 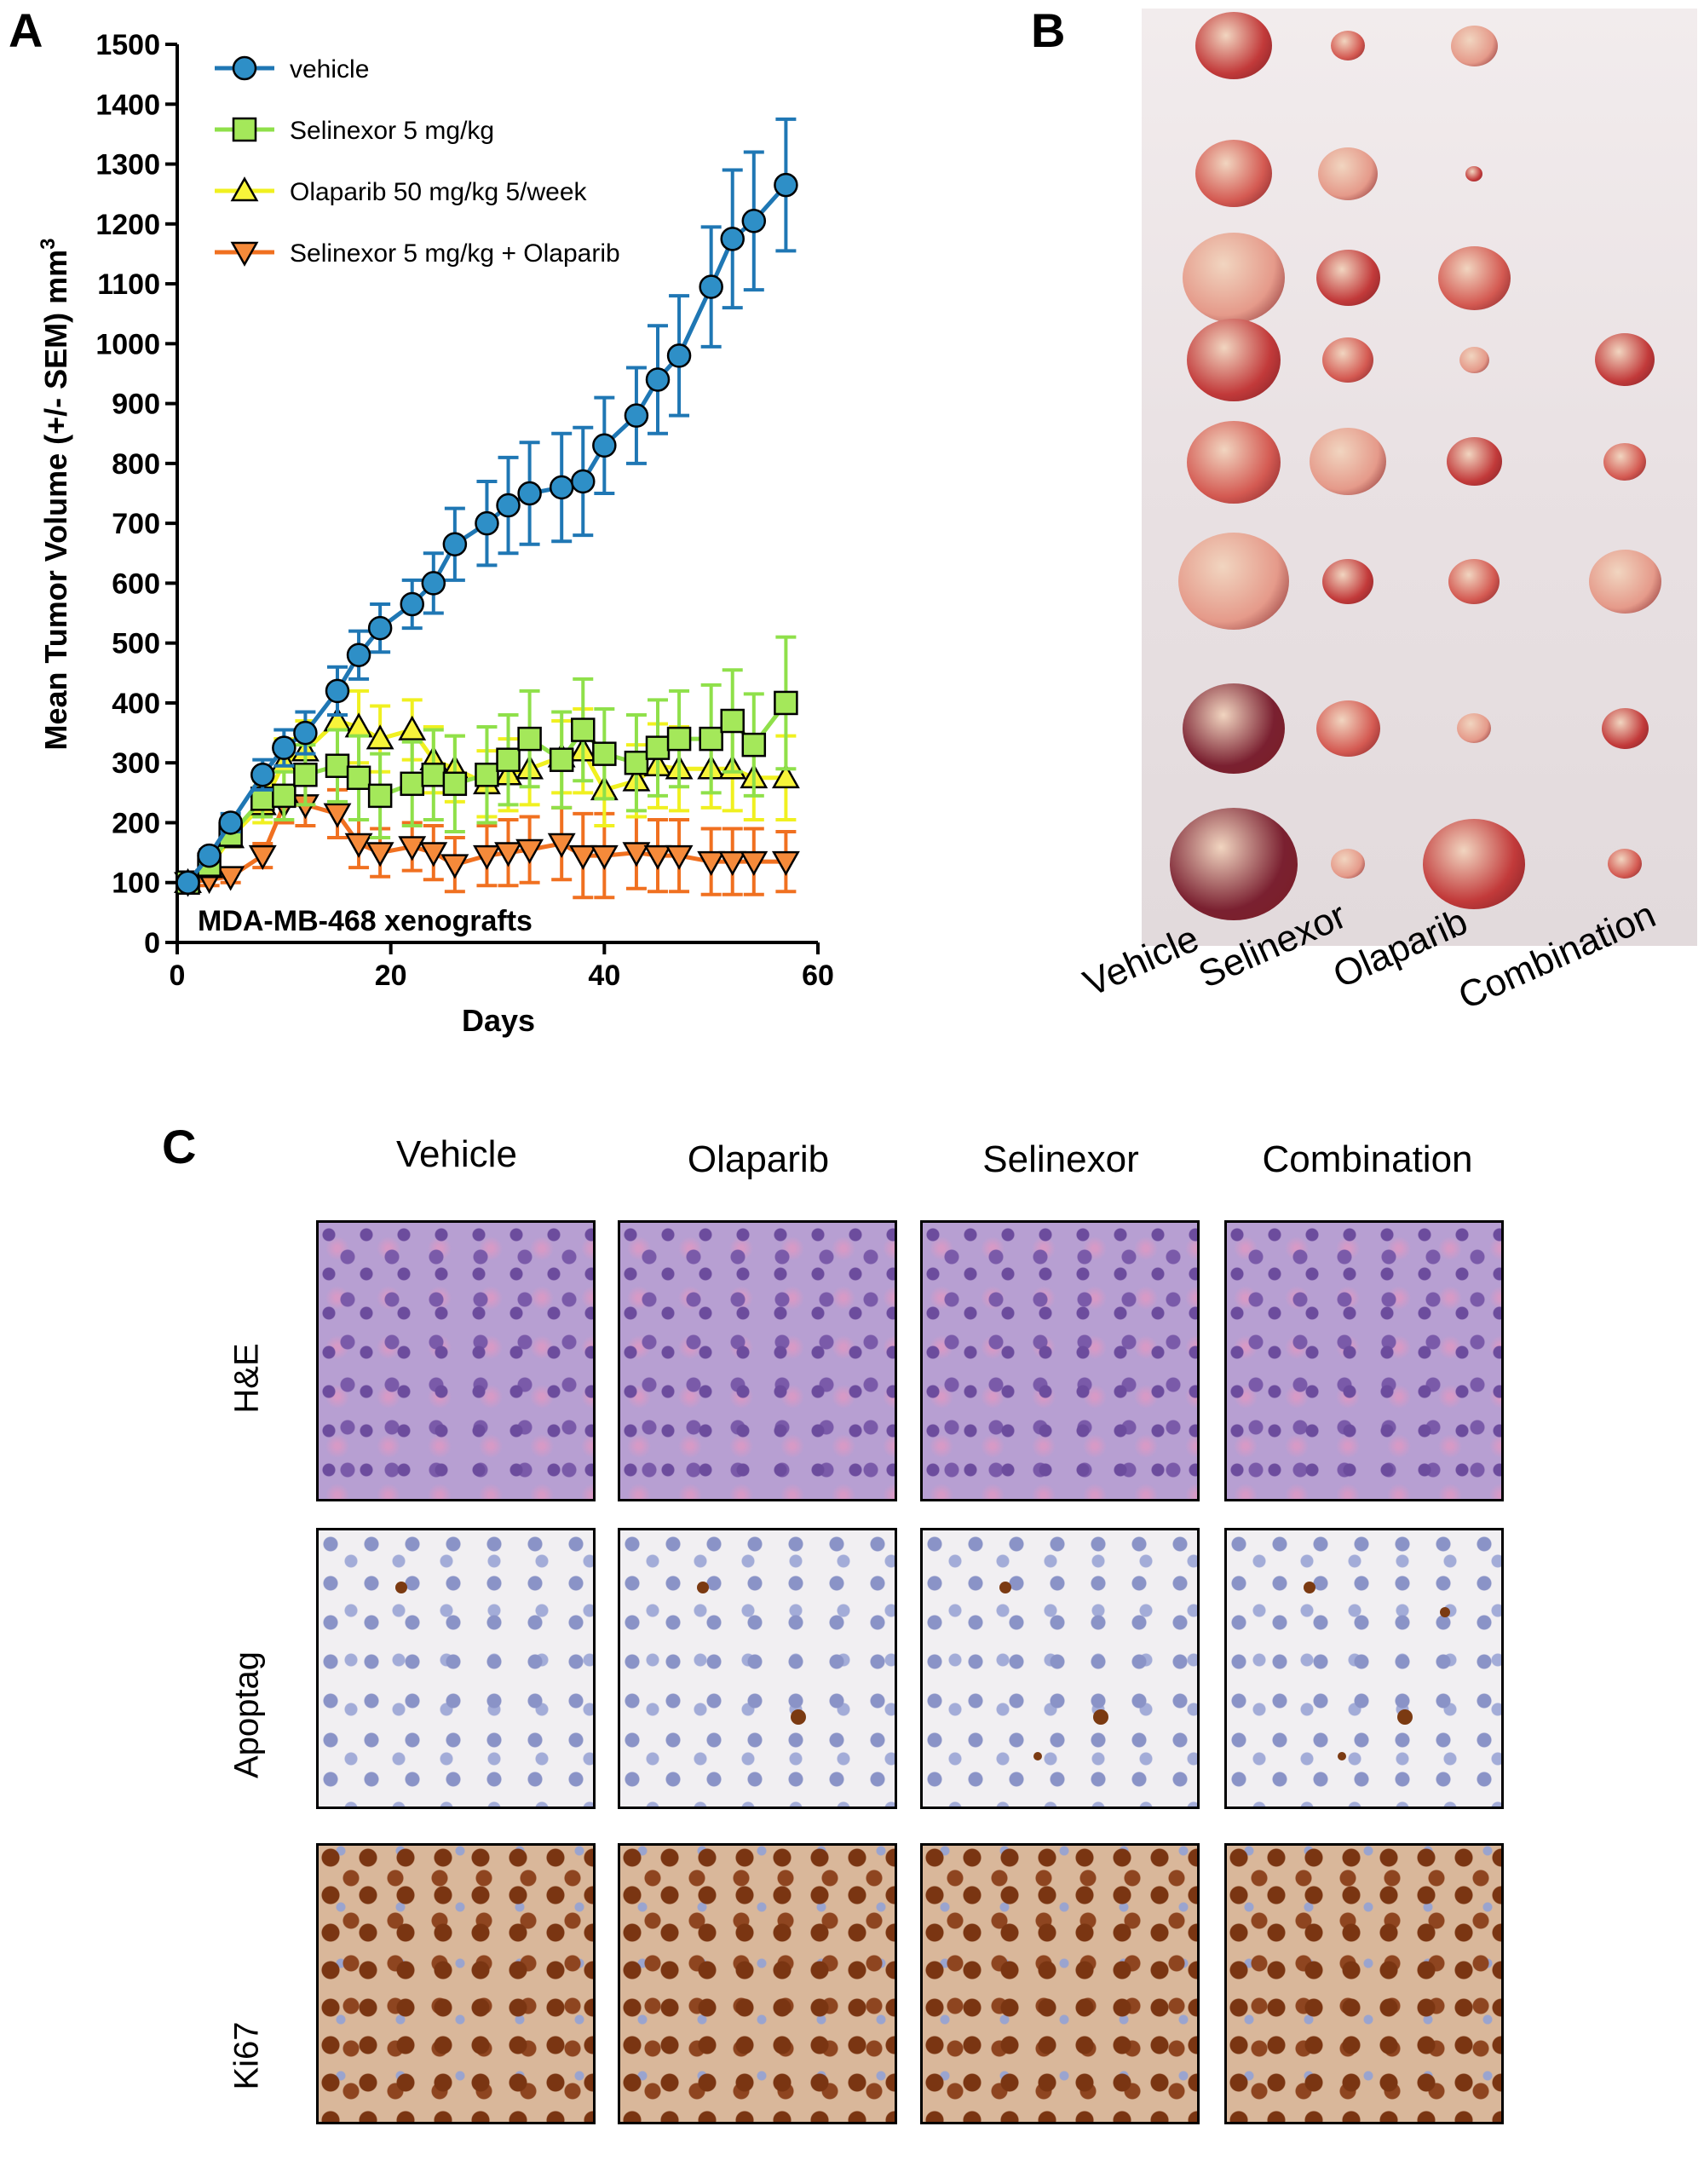 I want to click on panel-label-c: C, so click(x=179, y=1147).